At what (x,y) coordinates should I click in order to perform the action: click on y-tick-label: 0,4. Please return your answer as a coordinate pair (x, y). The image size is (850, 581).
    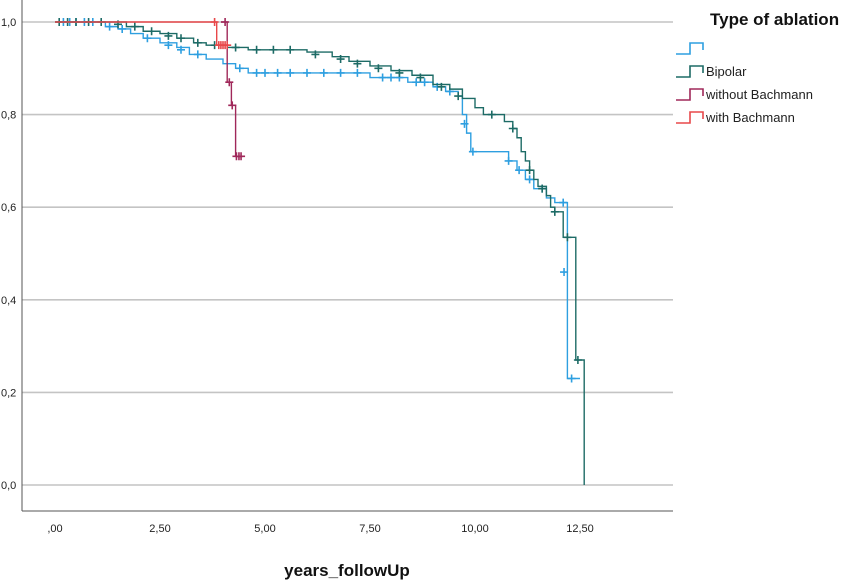
    Looking at the image, I should click on (8, 301).